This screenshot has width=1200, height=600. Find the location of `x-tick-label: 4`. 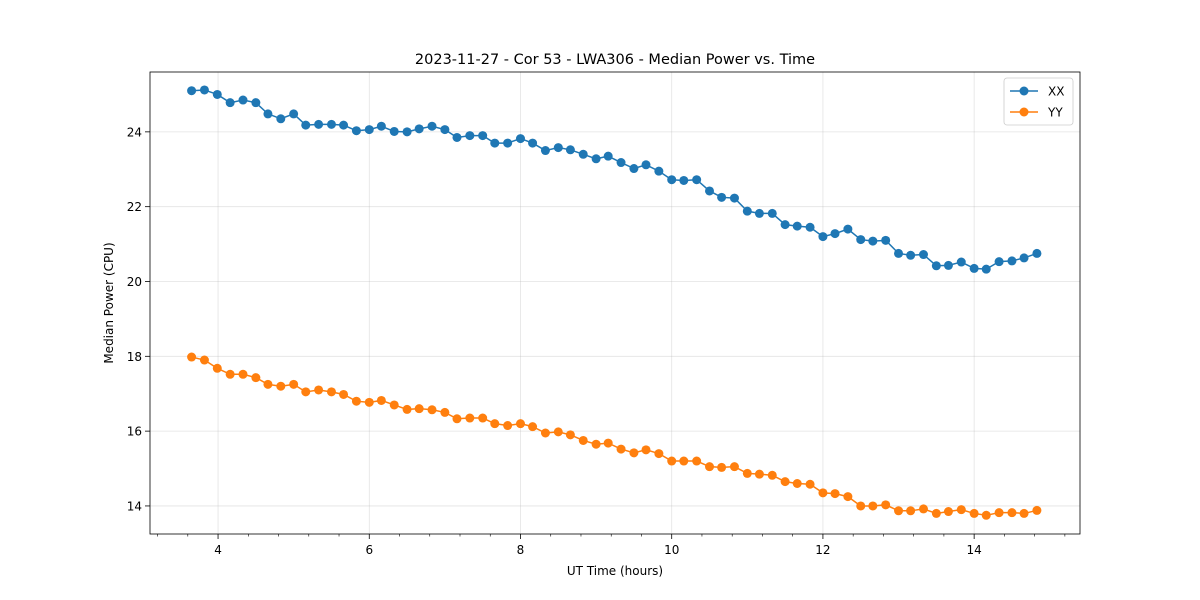

x-tick-label: 4 is located at coordinates (218, 550).